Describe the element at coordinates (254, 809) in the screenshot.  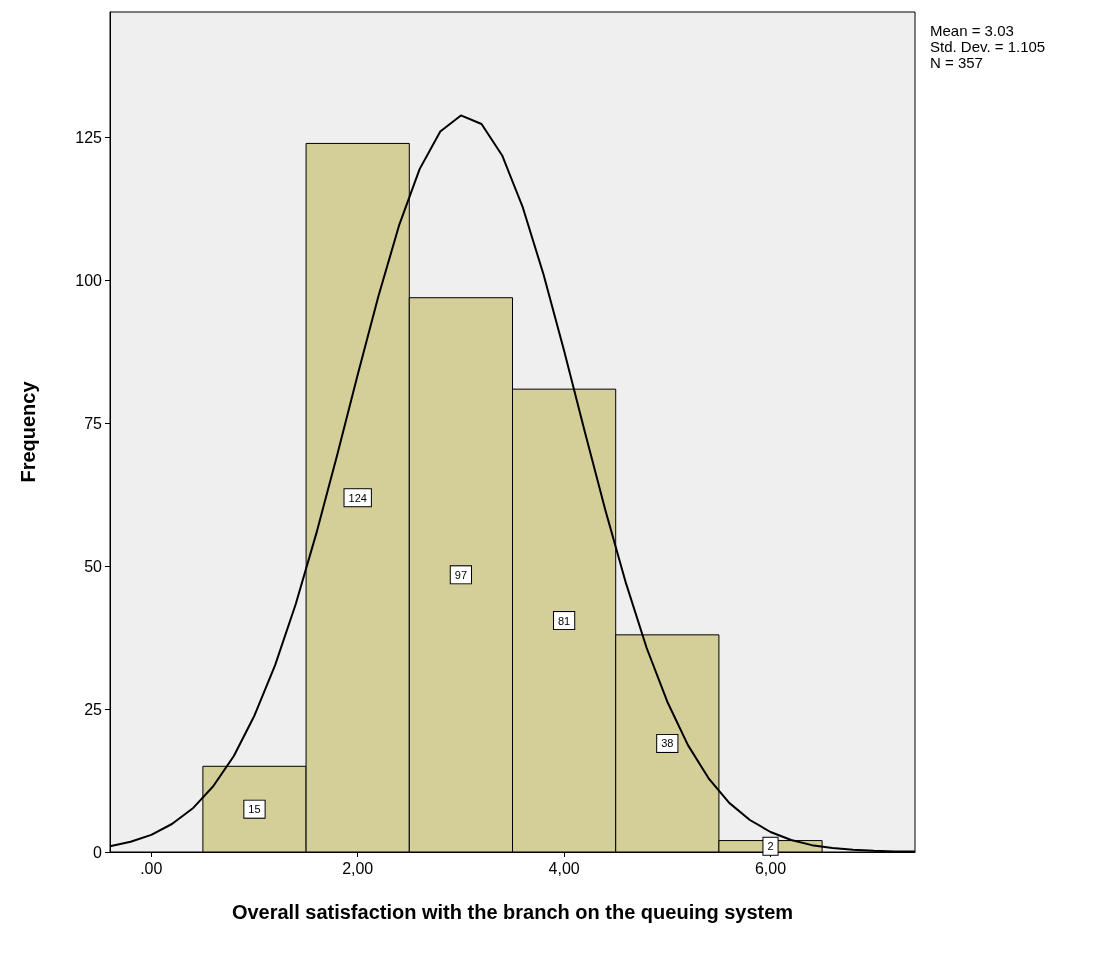
I see `data-label: 15` at that location.